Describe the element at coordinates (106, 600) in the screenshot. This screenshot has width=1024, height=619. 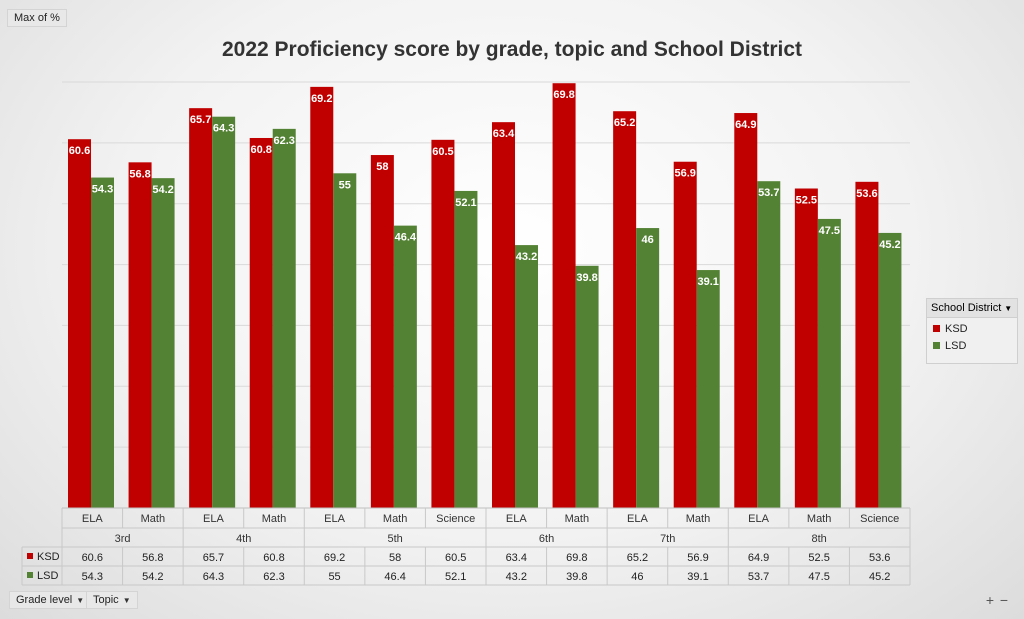
I see `topic-label: Topic` at that location.